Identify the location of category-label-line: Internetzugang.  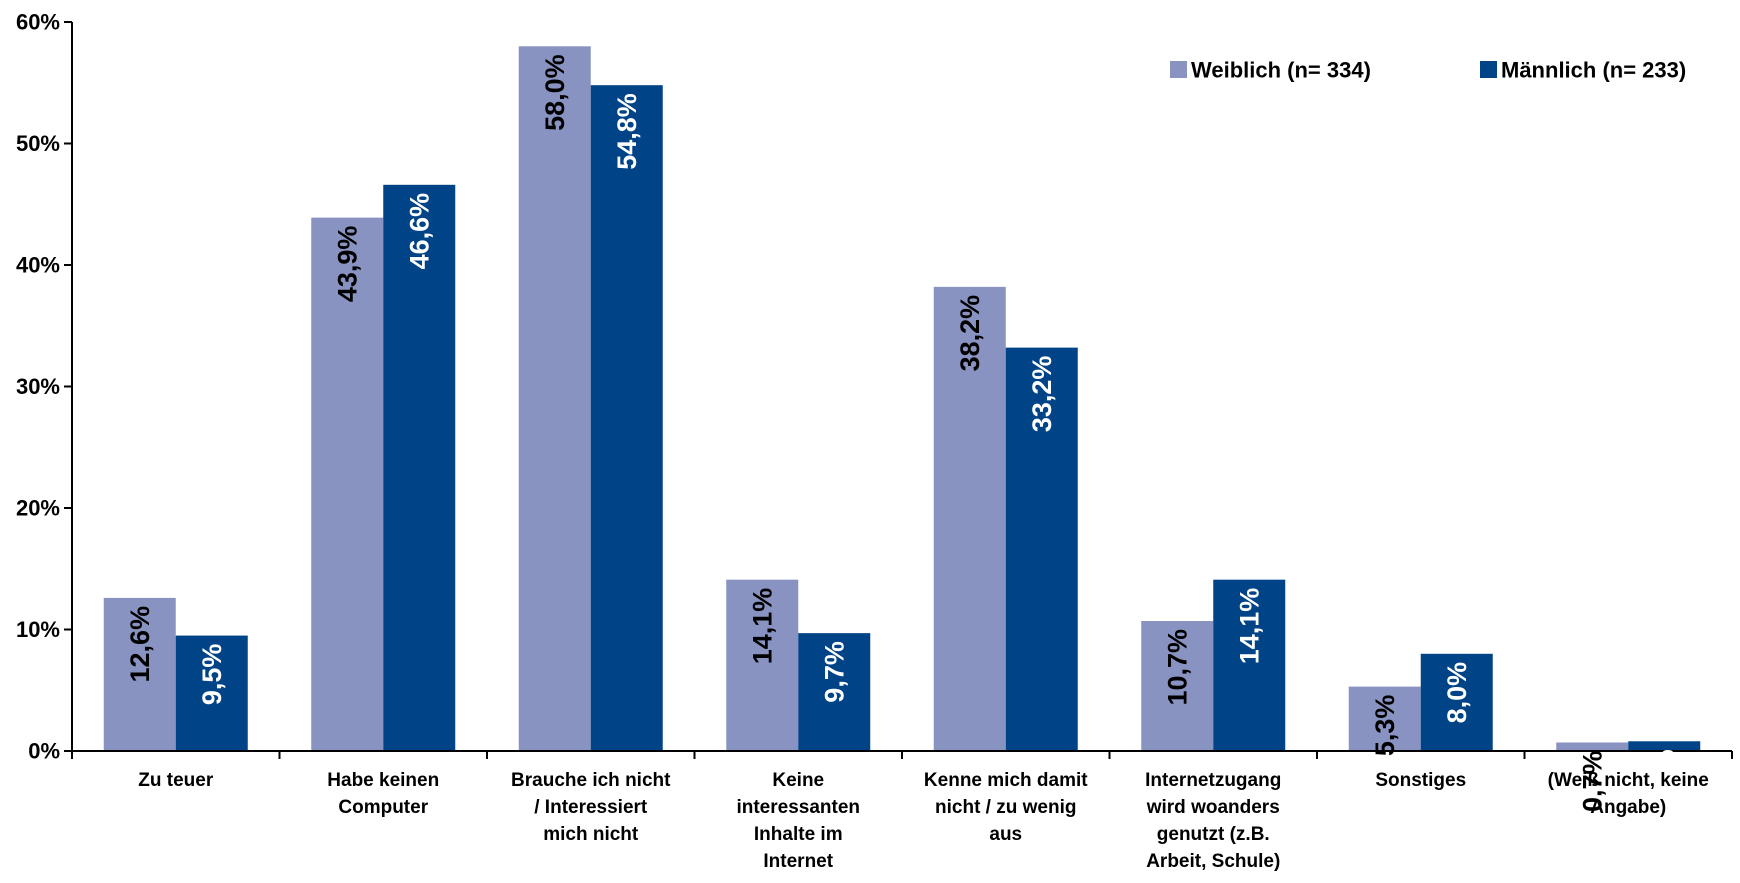
(1213, 780).